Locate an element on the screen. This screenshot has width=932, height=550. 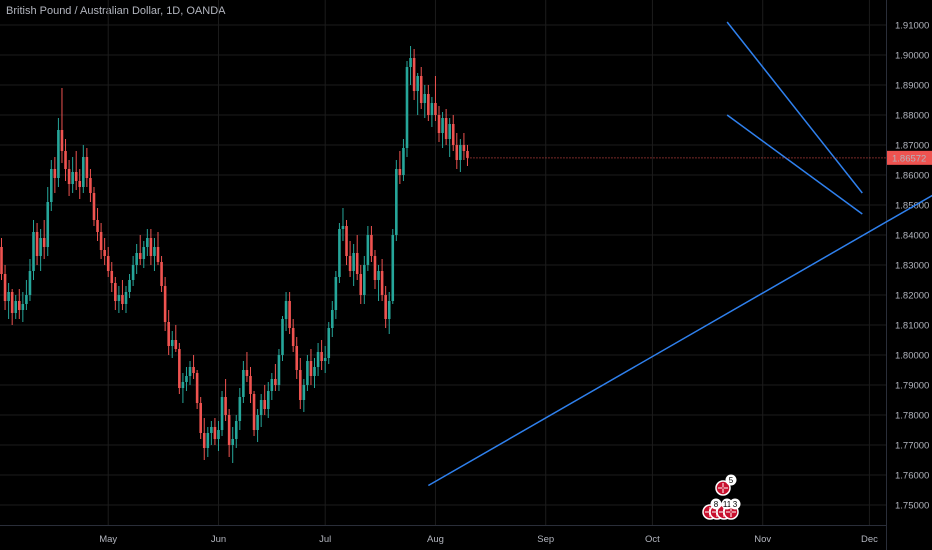
event-markers: 5 8 11 3 is located at coordinates (721, 497).